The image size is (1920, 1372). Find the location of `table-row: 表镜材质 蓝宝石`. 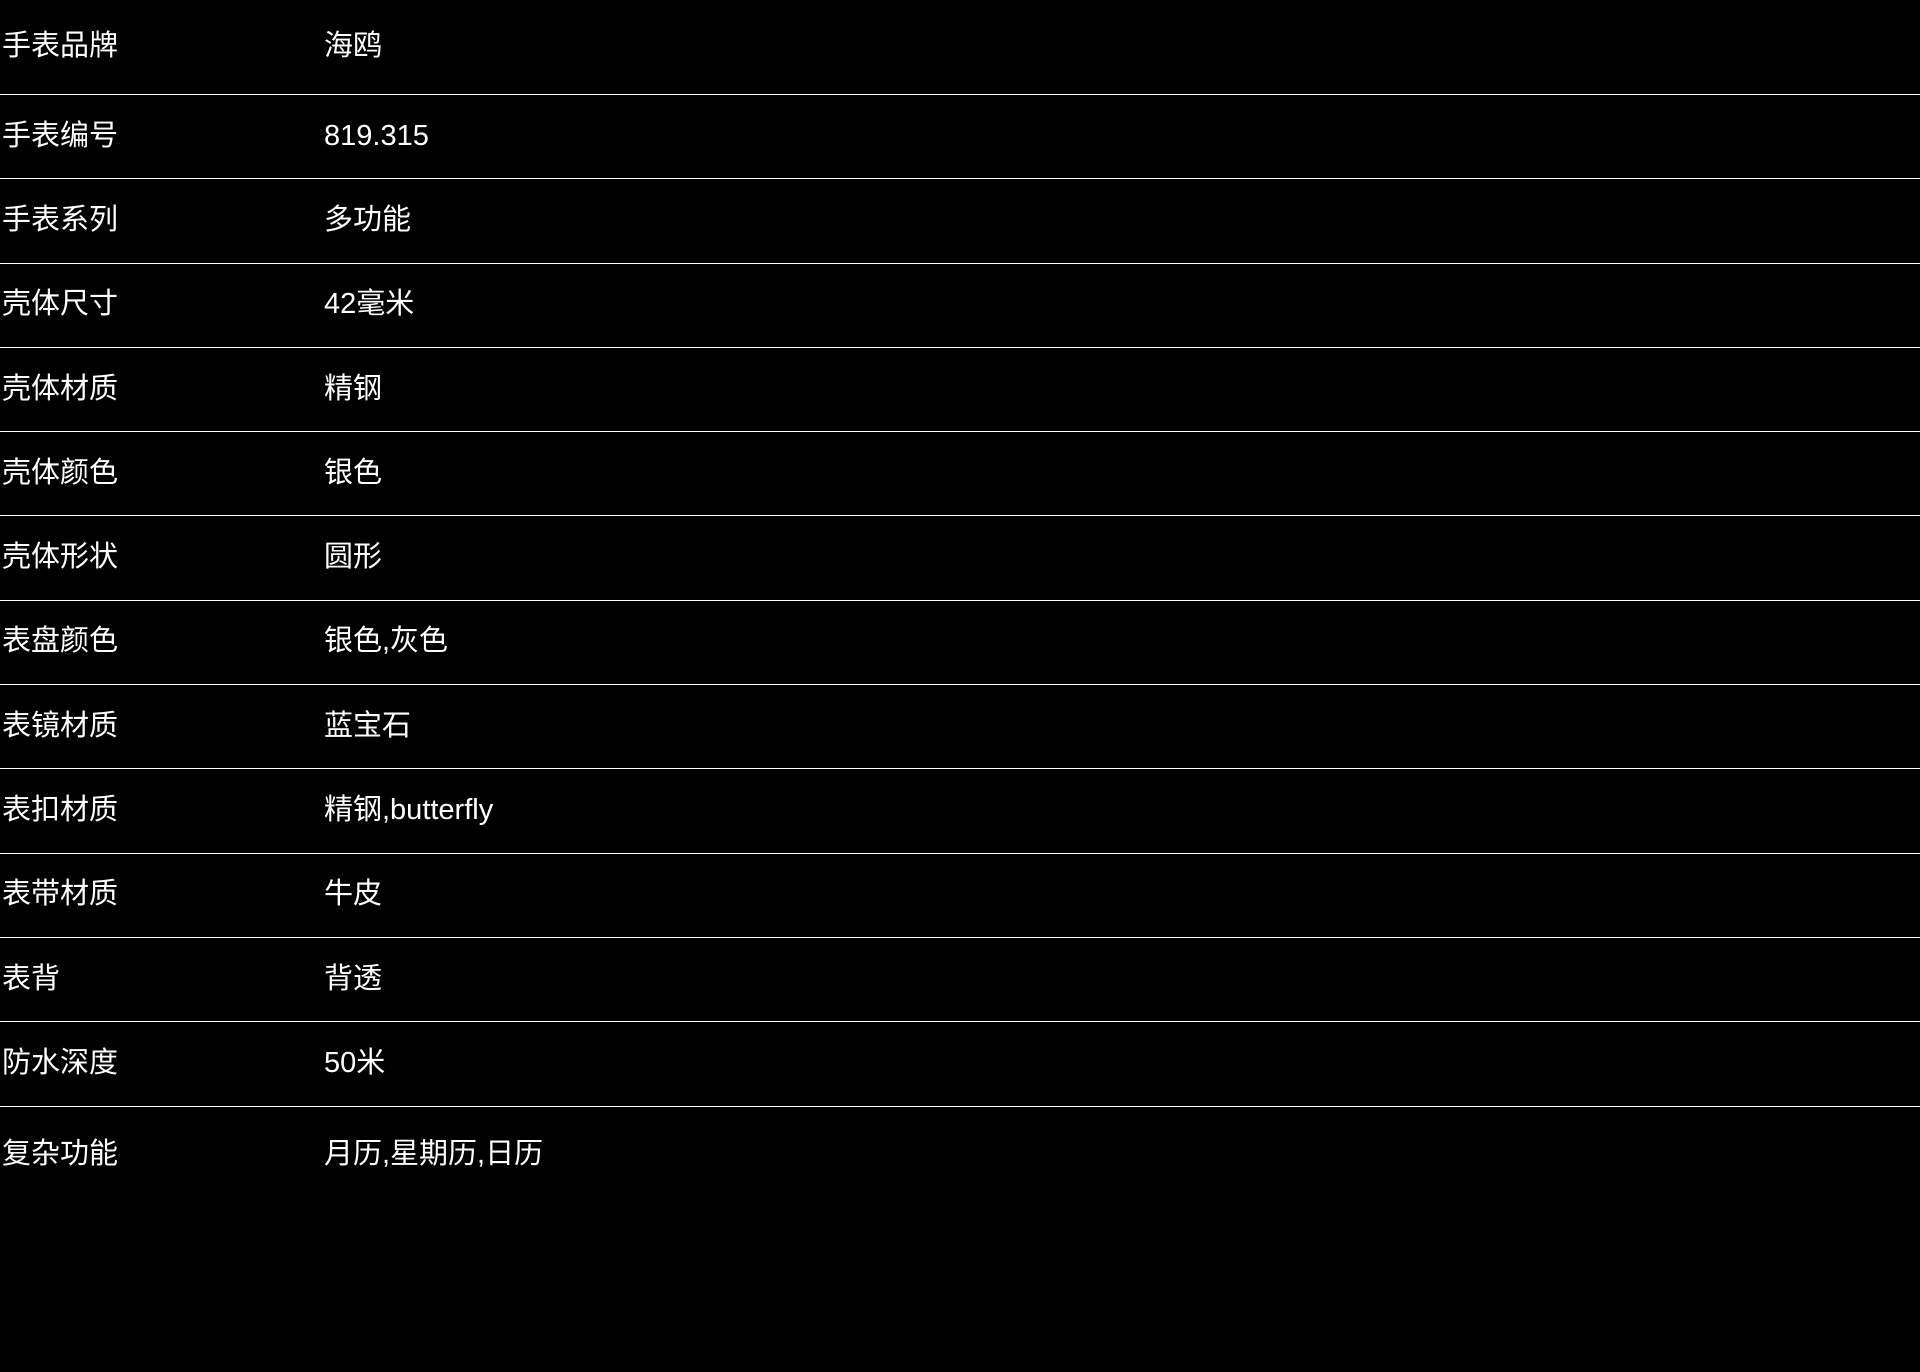

table-row: 表镜材质 蓝宝石 is located at coordinates (960, 727).